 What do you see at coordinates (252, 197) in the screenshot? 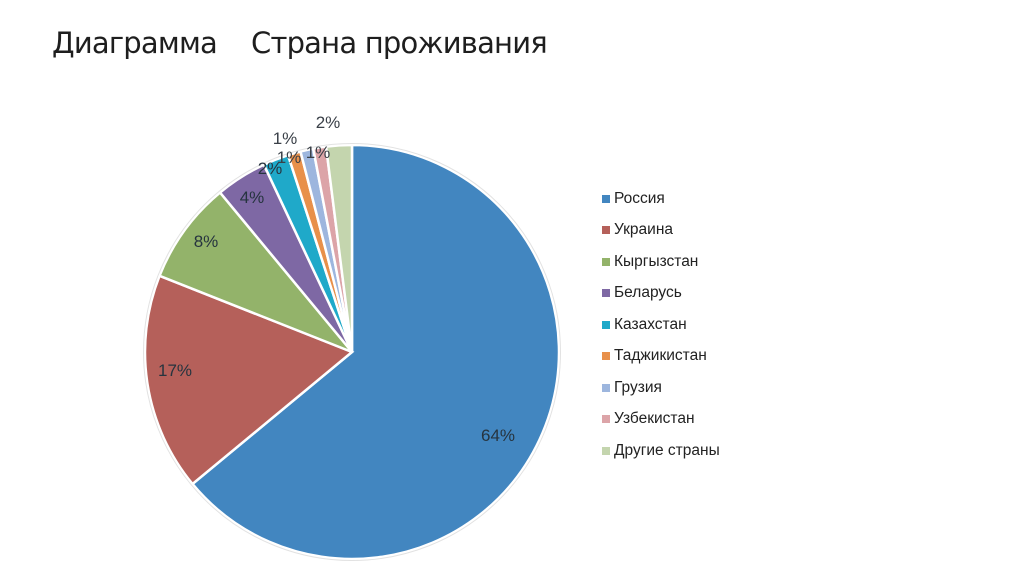
I see `data-label: 4%` at bounding box center [252, 197].